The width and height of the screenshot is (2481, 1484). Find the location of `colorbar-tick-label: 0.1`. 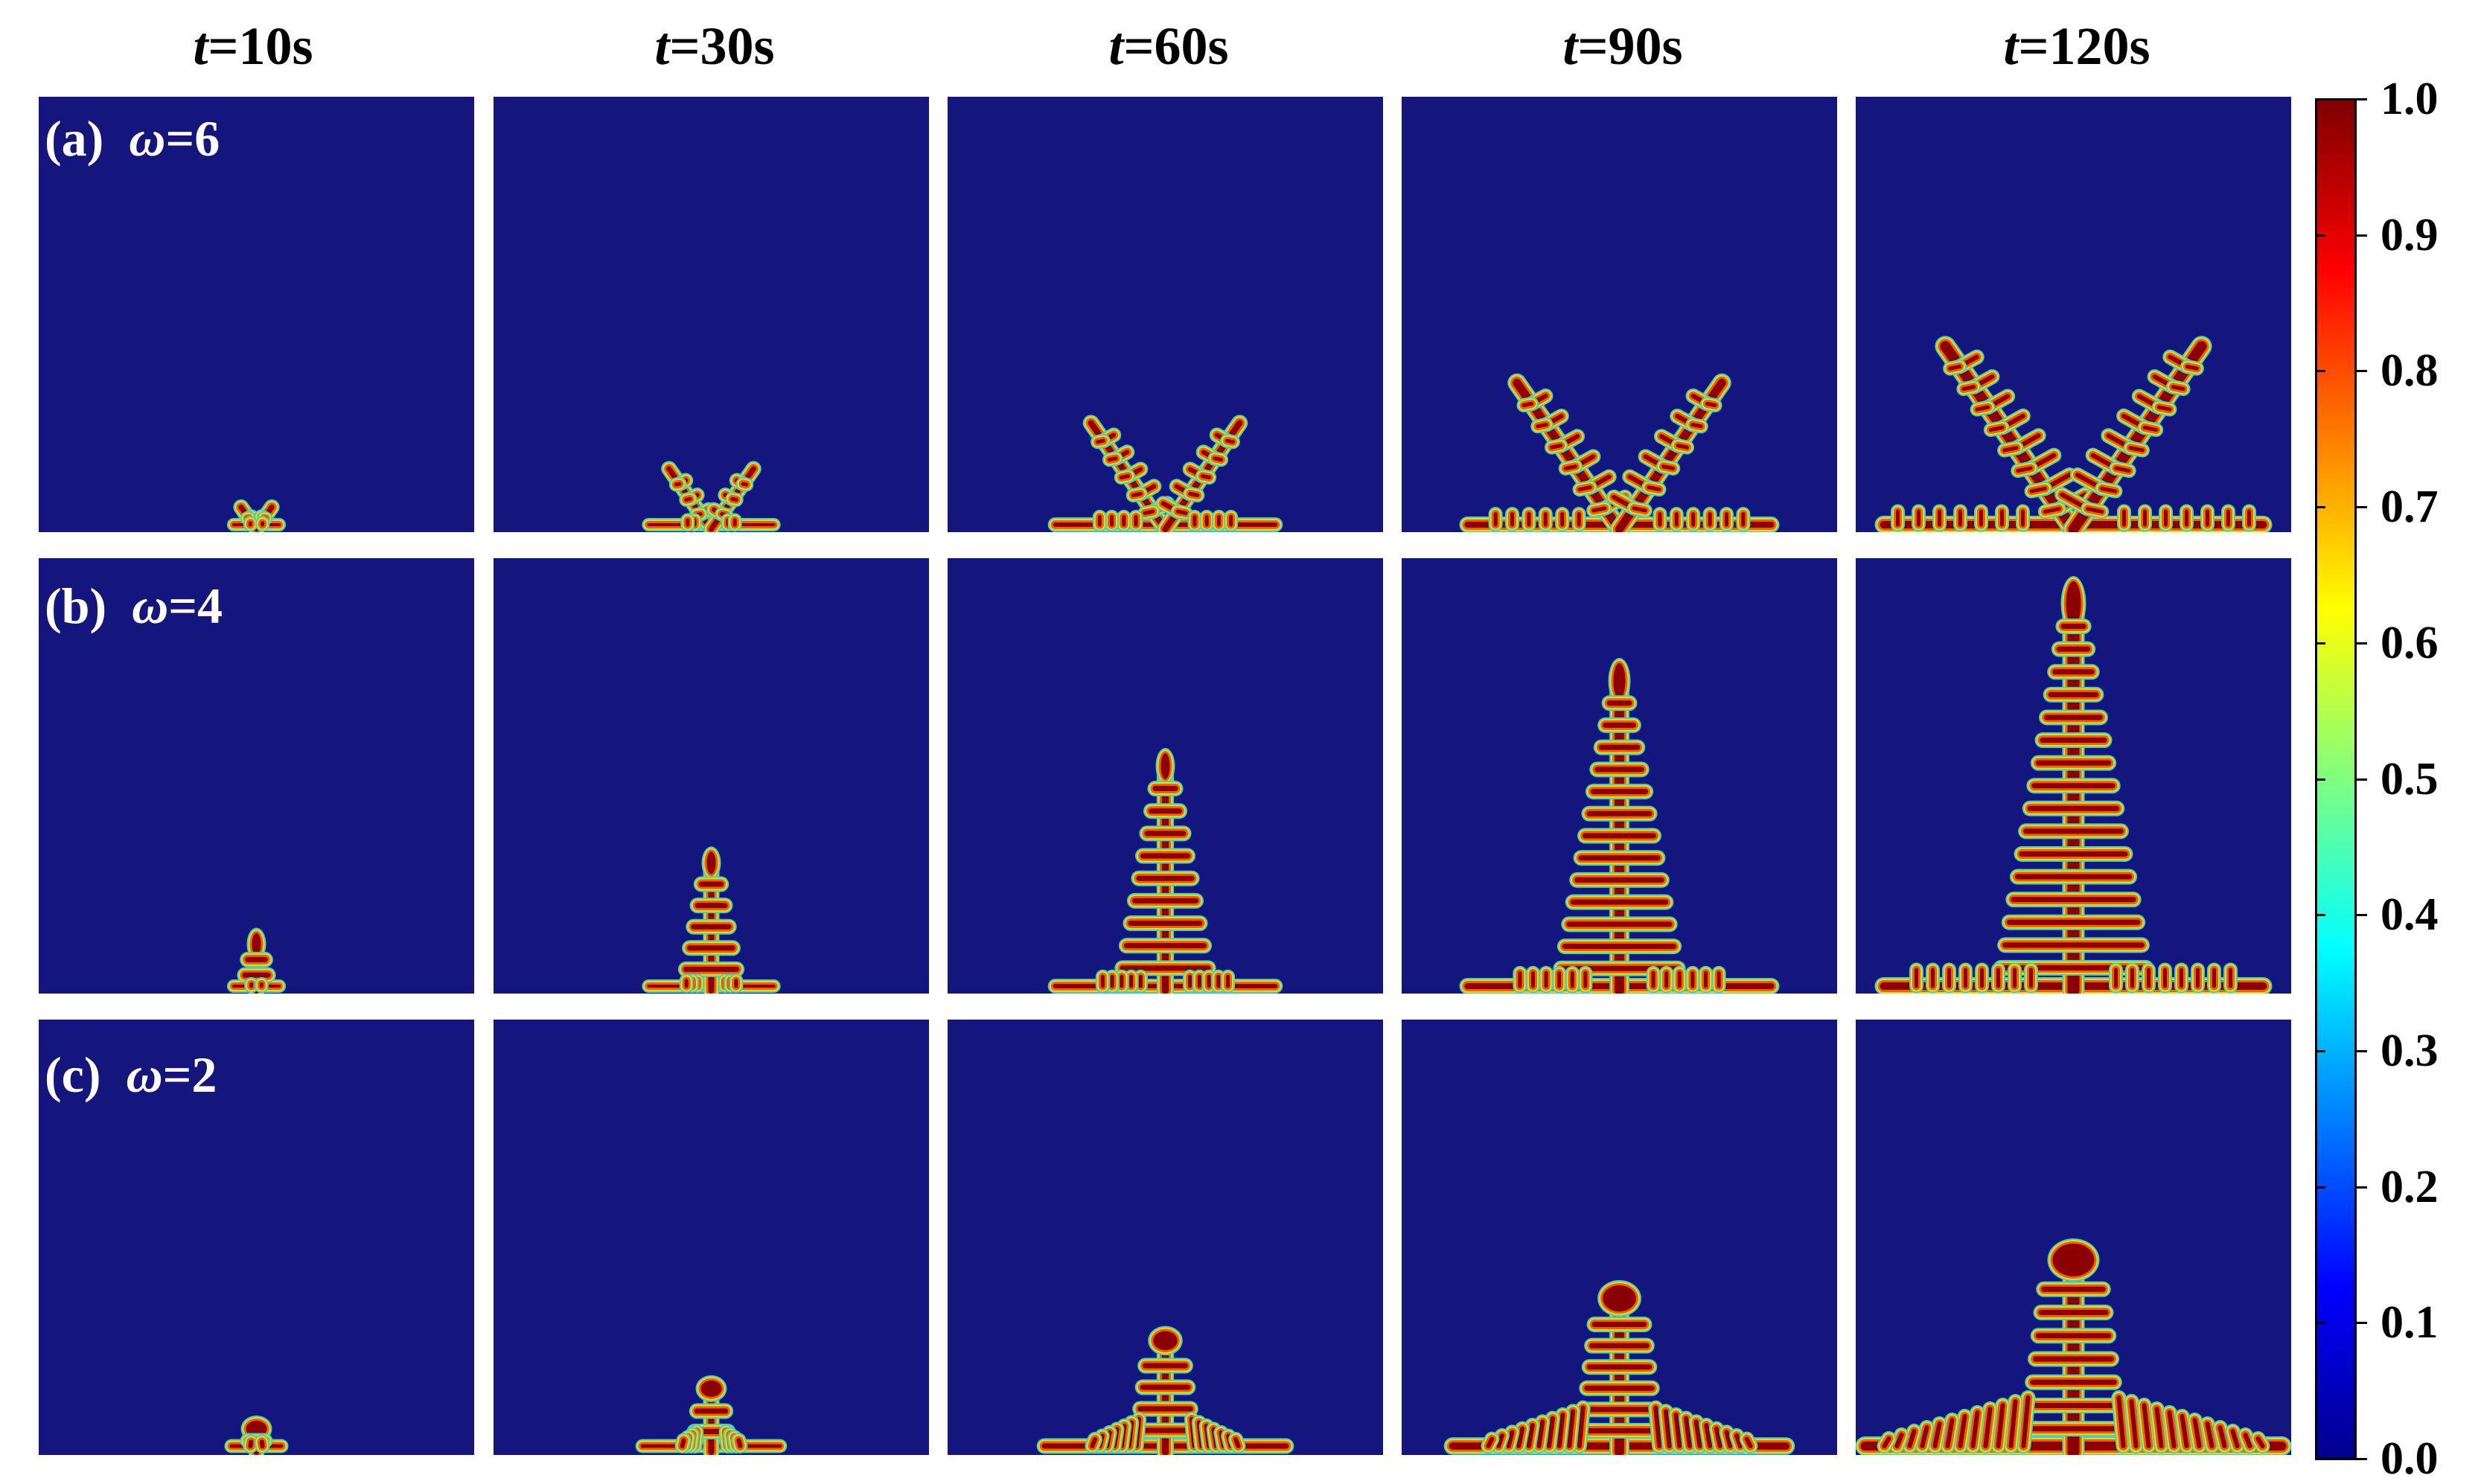

colorbar-tick-label: 0.1 is located at coordinates (2410, 1322).